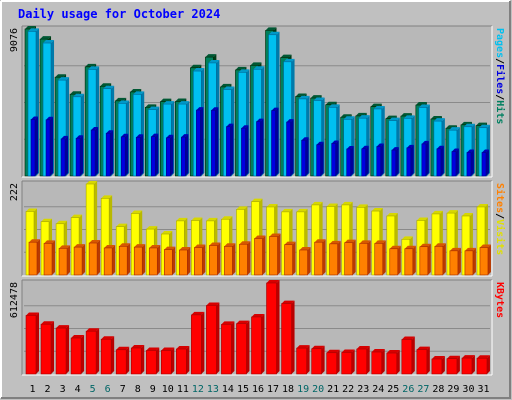 This screenshot has width=512, height=400. I want to click on x-tick-label: 18, so click(288, 389).